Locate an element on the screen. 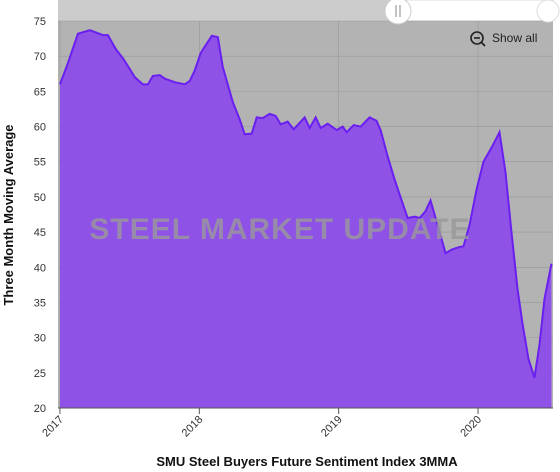 The height and width of the screenshot is (472, 560). y-tick-label: 60 is located at coordinates (40, 128).